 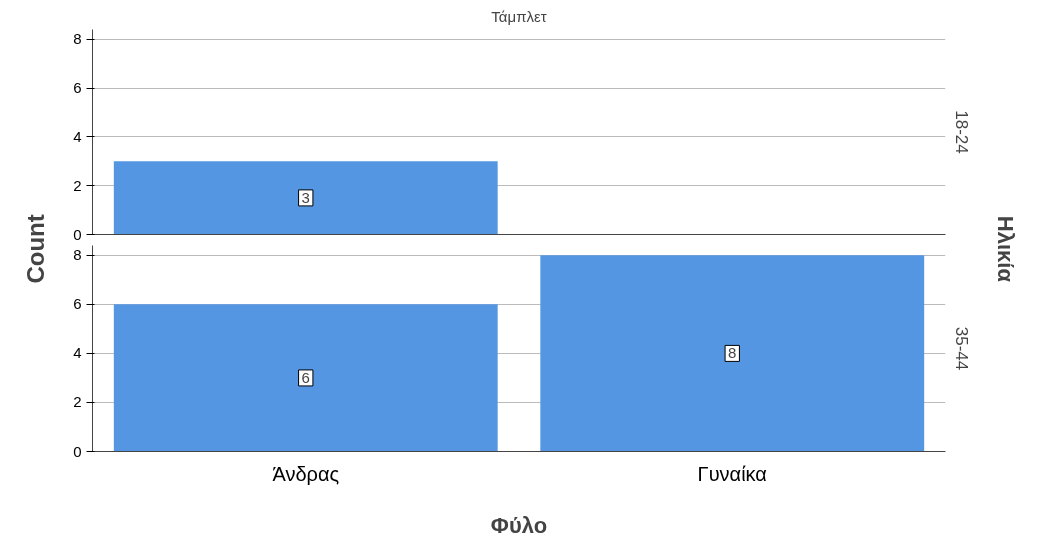 What do you see at coordinates (961, 132) in the screenshot?
I see `y2-axis-title: 18-24` at bounding box center [961, 132].